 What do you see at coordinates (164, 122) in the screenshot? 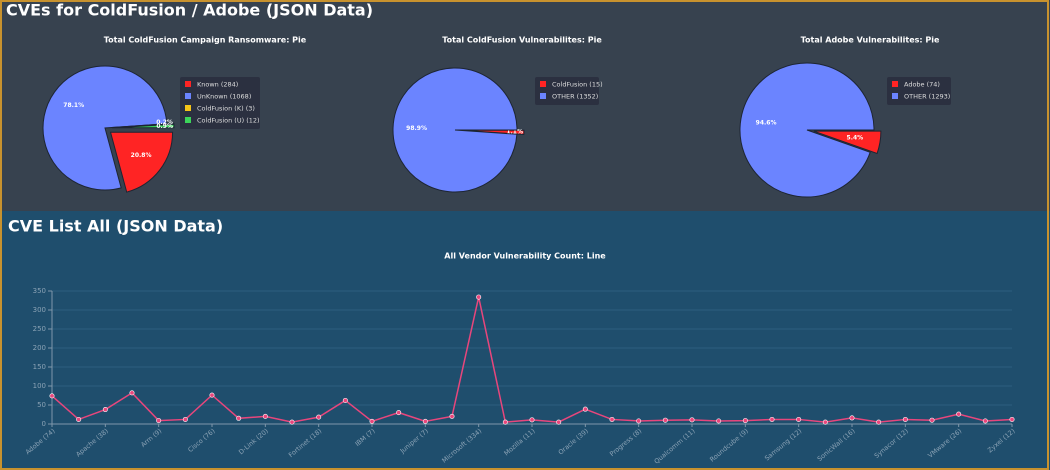
I see `slice-label: 0.2%` at bounding box center [164, 122].